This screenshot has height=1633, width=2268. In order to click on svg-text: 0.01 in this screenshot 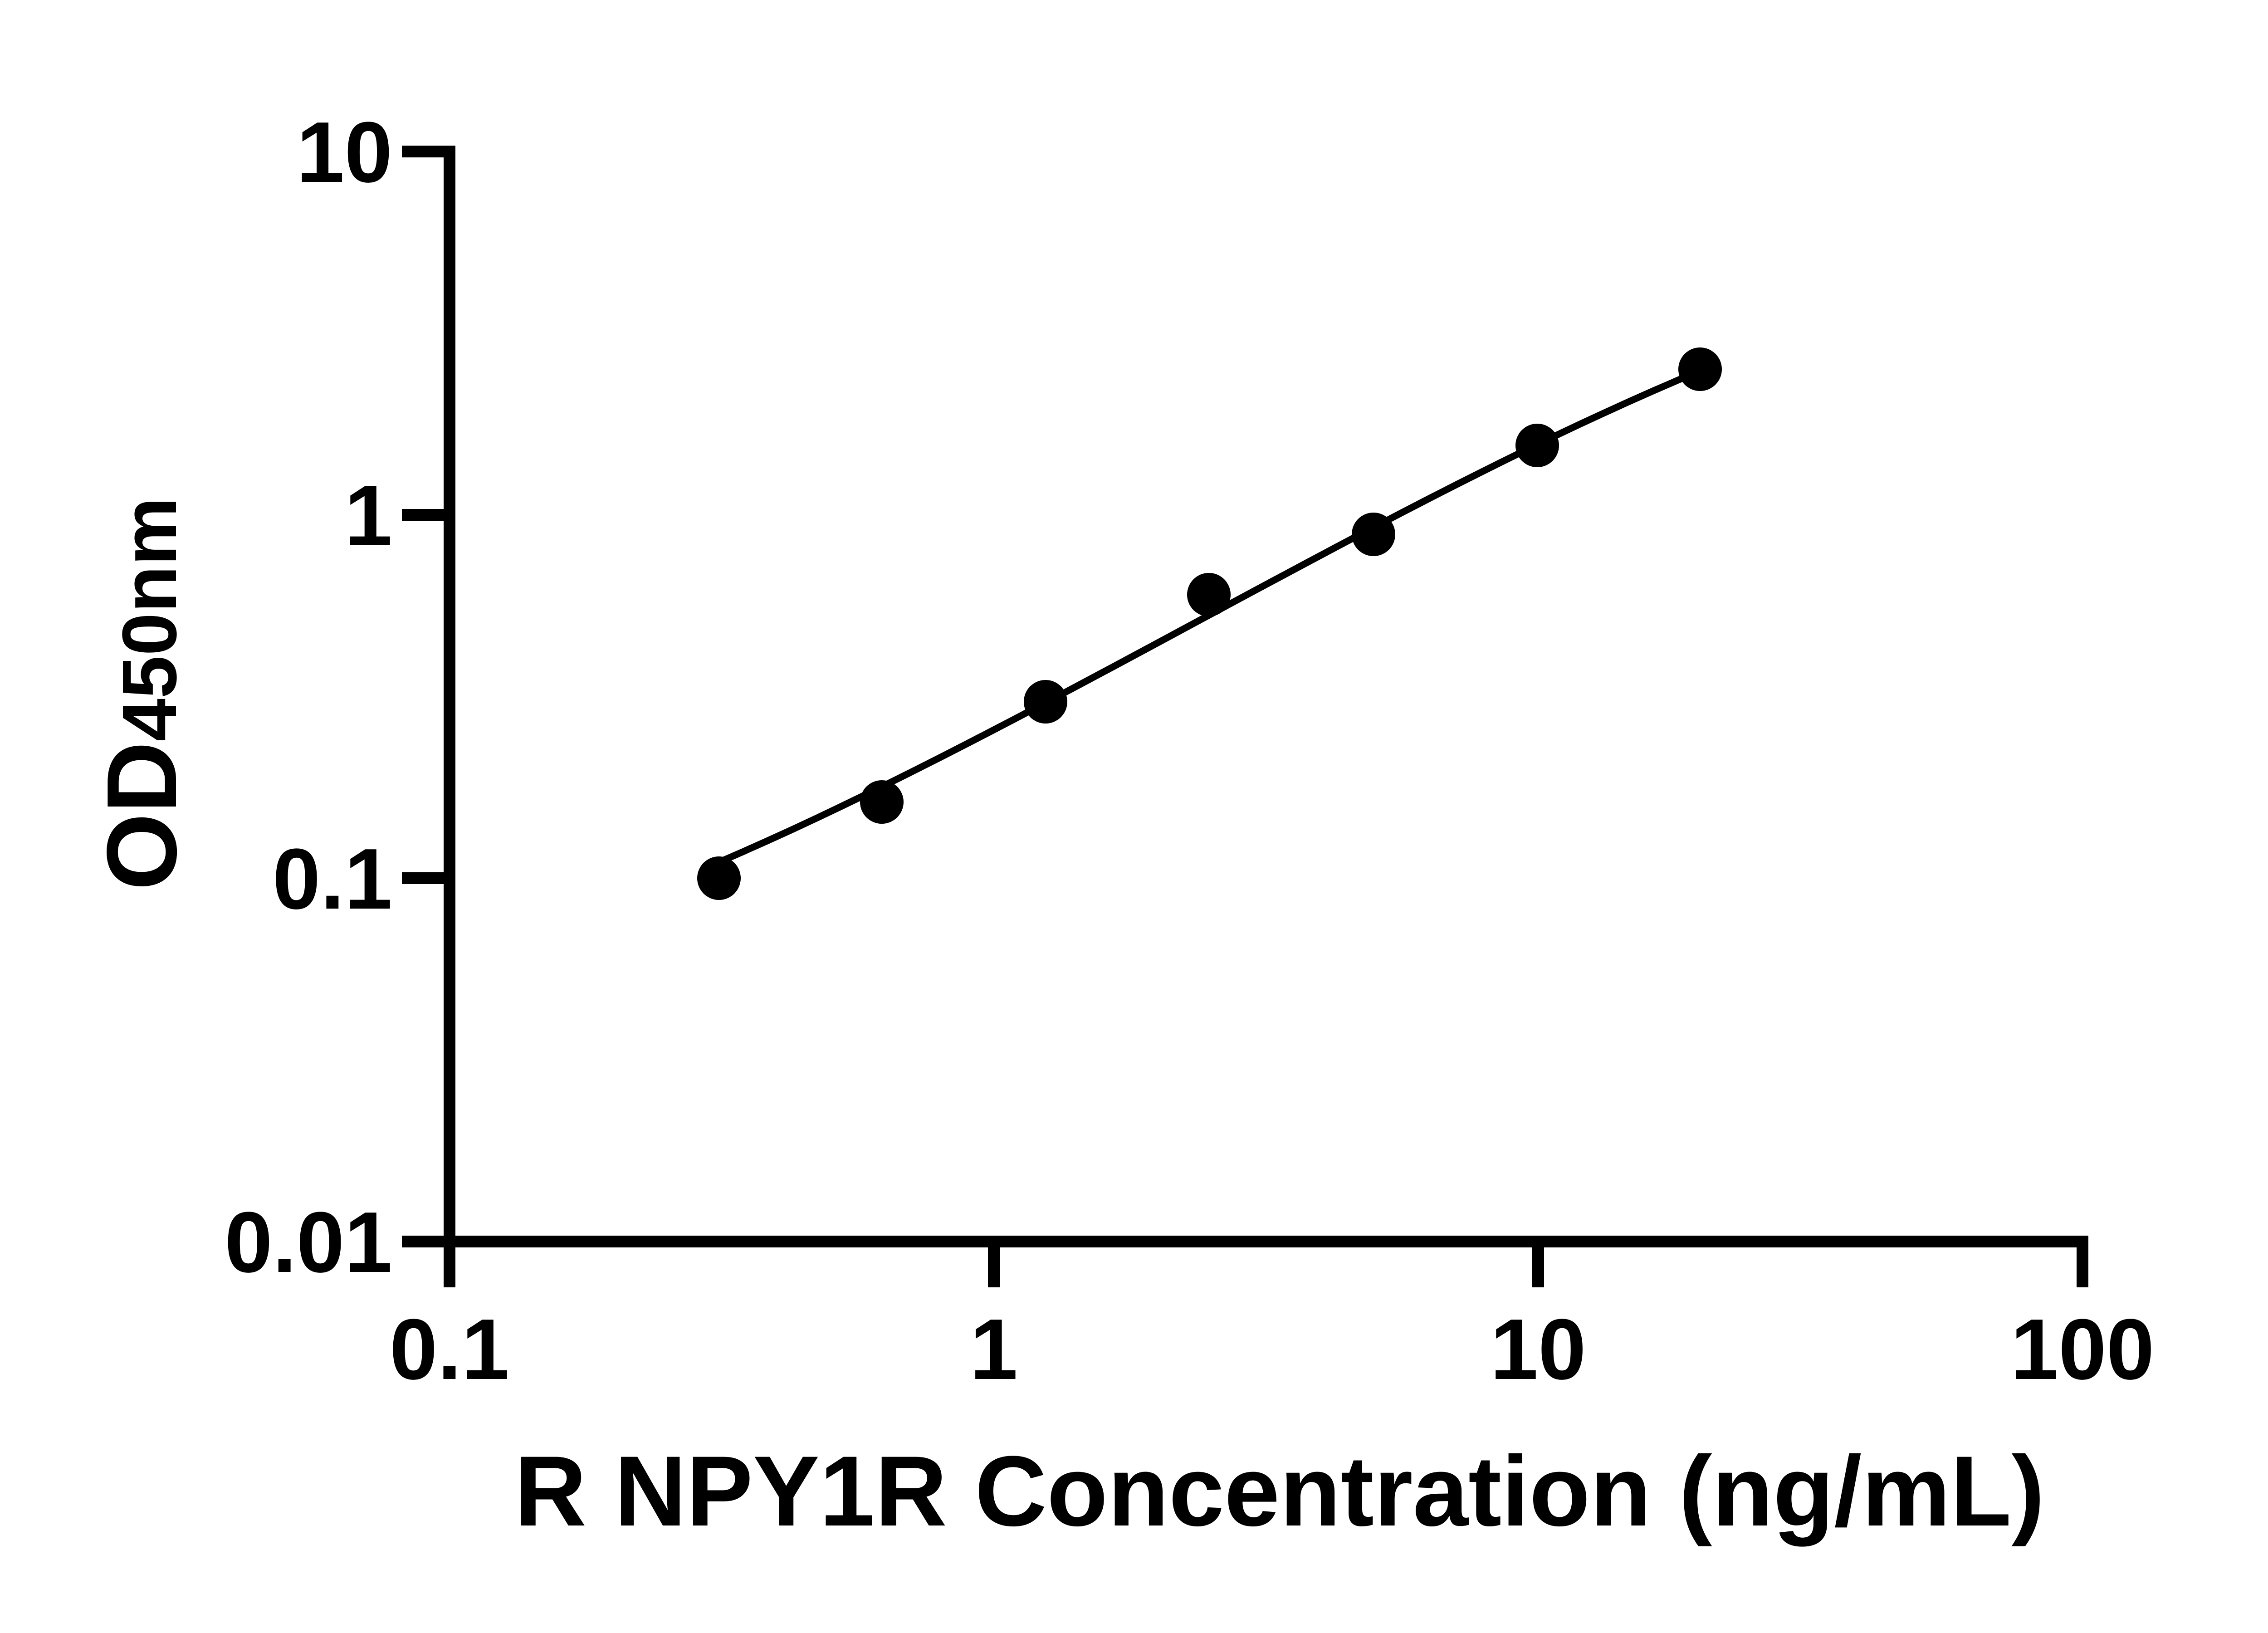, I will do `click(309, 1242)`.